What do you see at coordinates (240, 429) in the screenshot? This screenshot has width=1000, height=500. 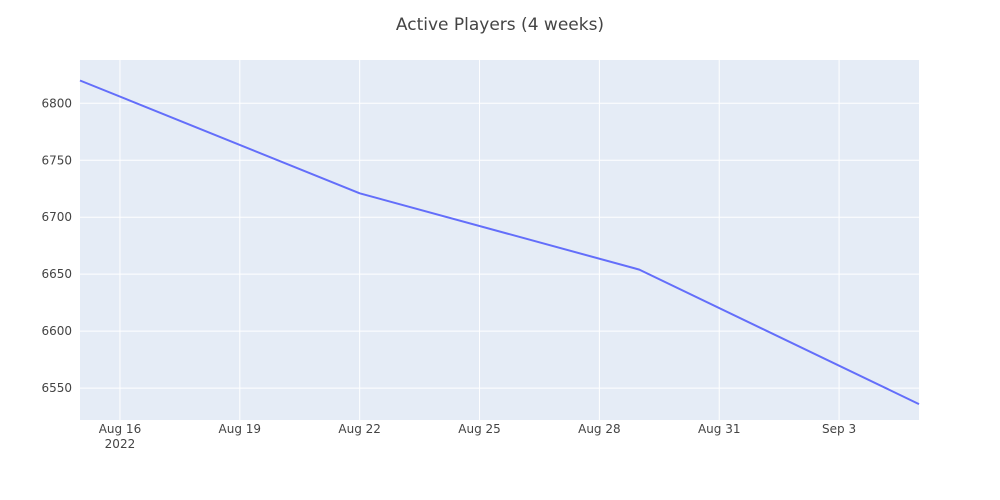 I see `x-tick-label: Aug 19` at bounding box center [240, 429].